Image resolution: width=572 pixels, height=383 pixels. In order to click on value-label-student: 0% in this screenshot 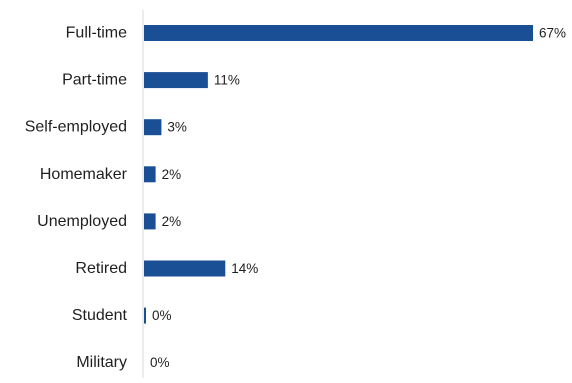, I will do `click(162, 315)`.